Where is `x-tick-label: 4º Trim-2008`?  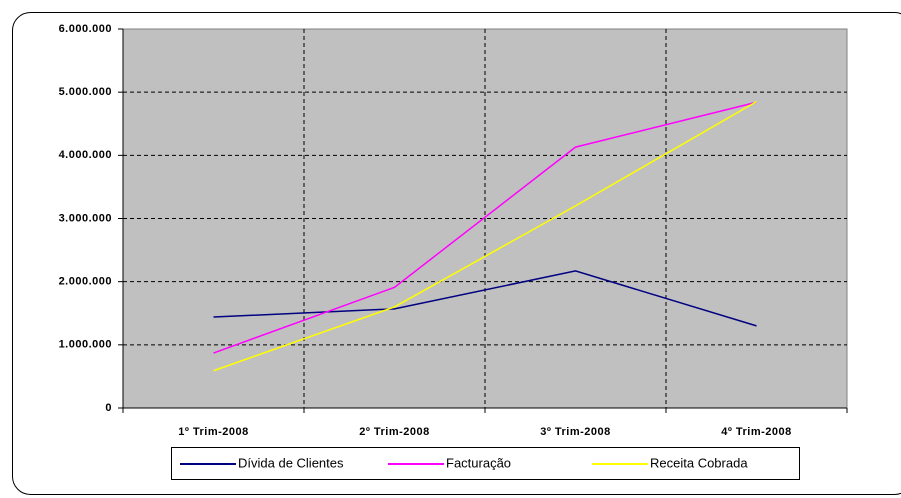
x-tick-label: 4º Trim-2008 is located at coordinates (756, 432).